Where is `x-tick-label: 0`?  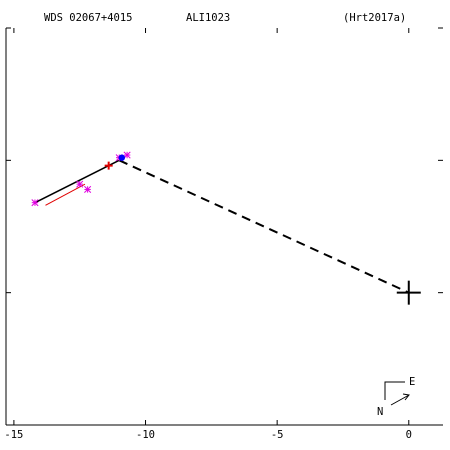
x-tick-label: 0 is located at coordinates (409, 435).